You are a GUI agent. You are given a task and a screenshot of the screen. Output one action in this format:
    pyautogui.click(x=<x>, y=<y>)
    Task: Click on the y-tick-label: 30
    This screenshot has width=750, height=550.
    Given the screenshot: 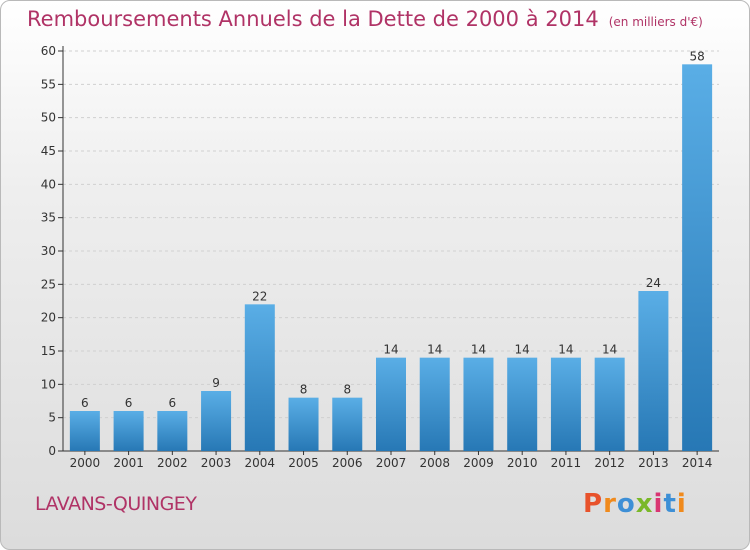 What is the action you would take?
    pyautogui.click(x=48, y=251)
    